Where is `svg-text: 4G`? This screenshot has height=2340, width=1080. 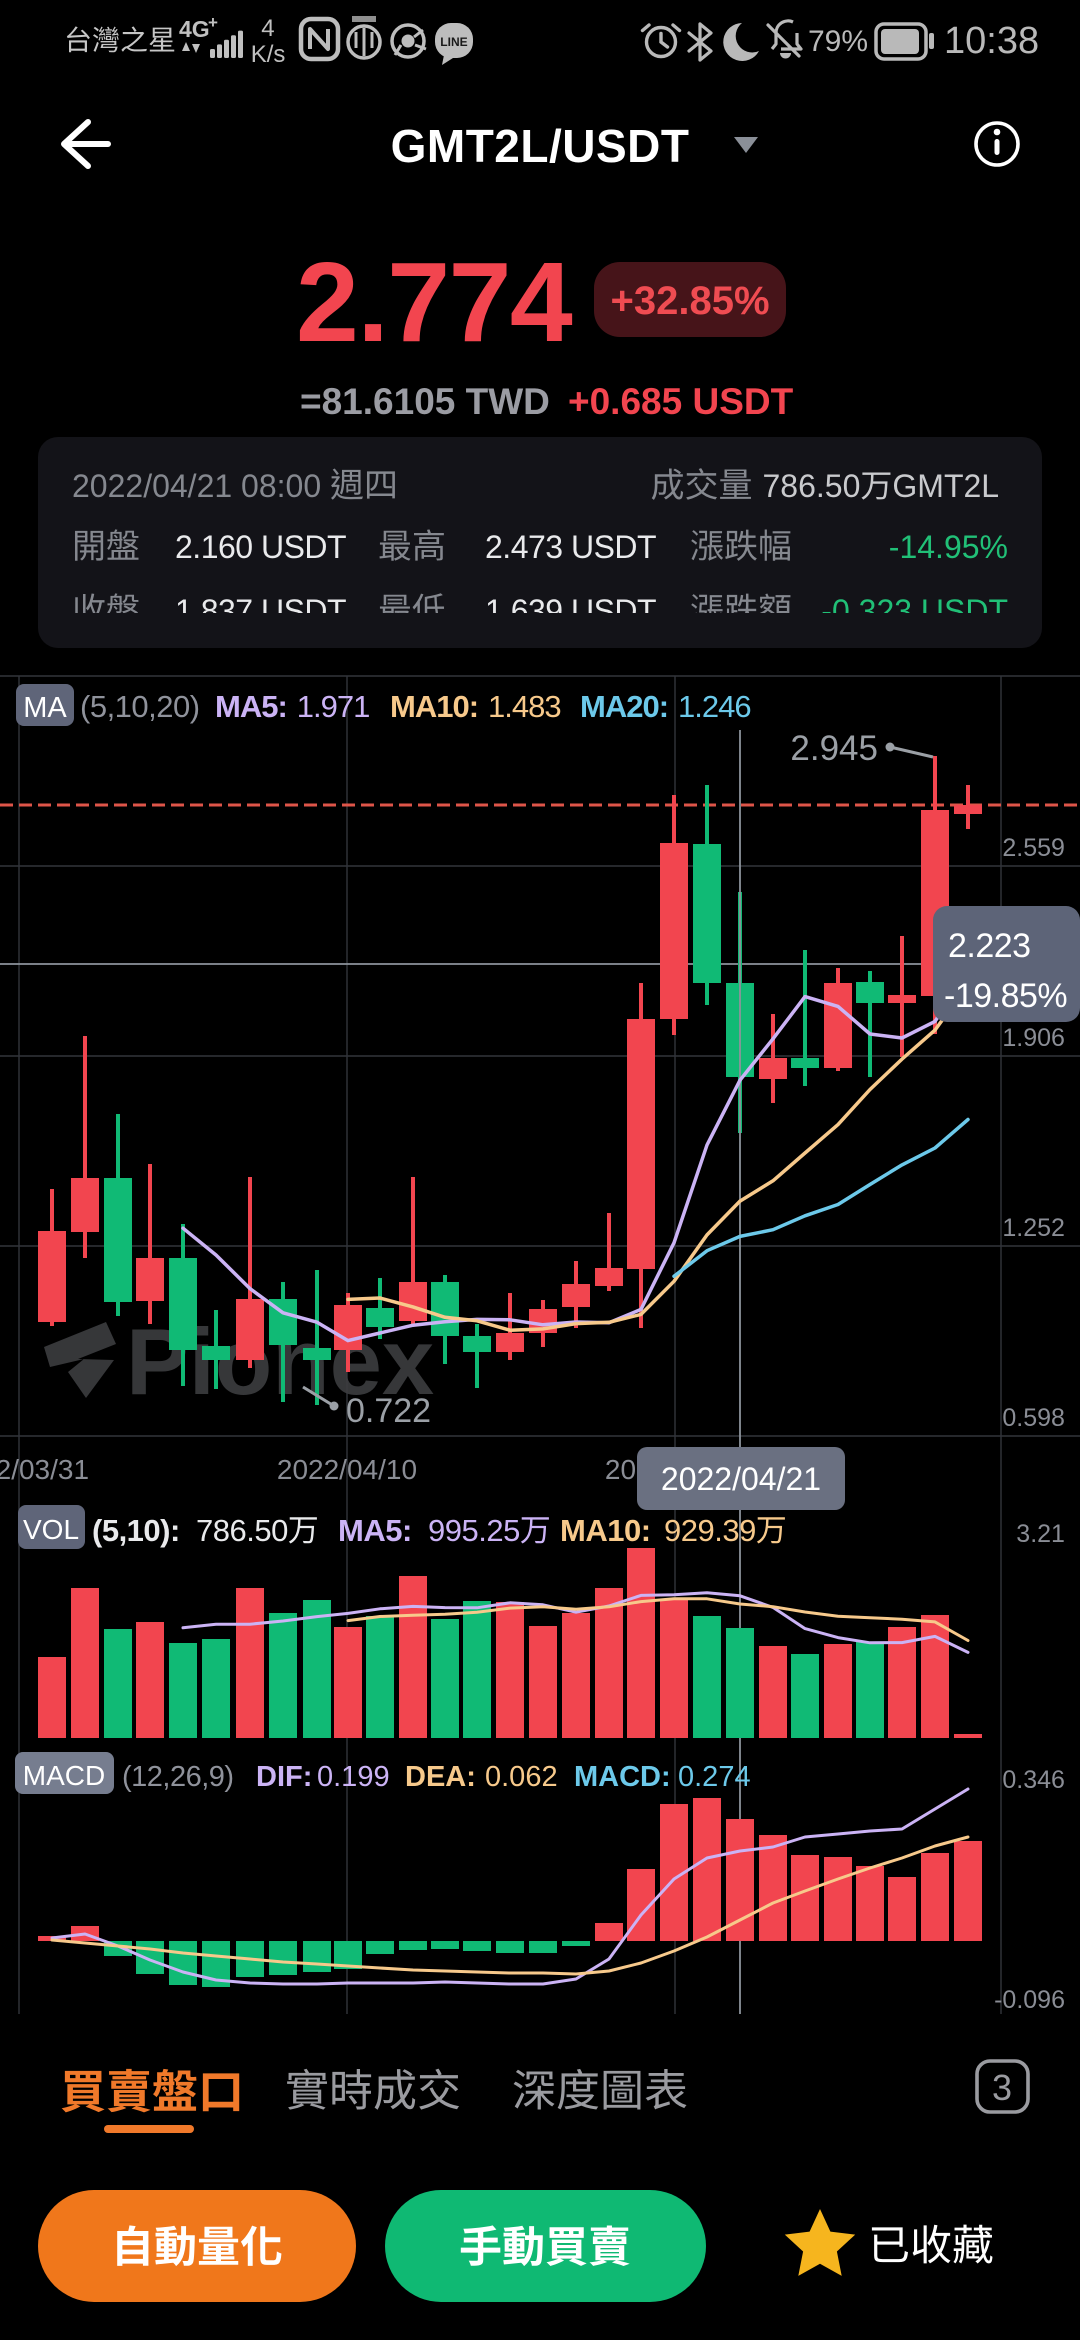
svg-text: 4G is located at coordinates (194, 29).